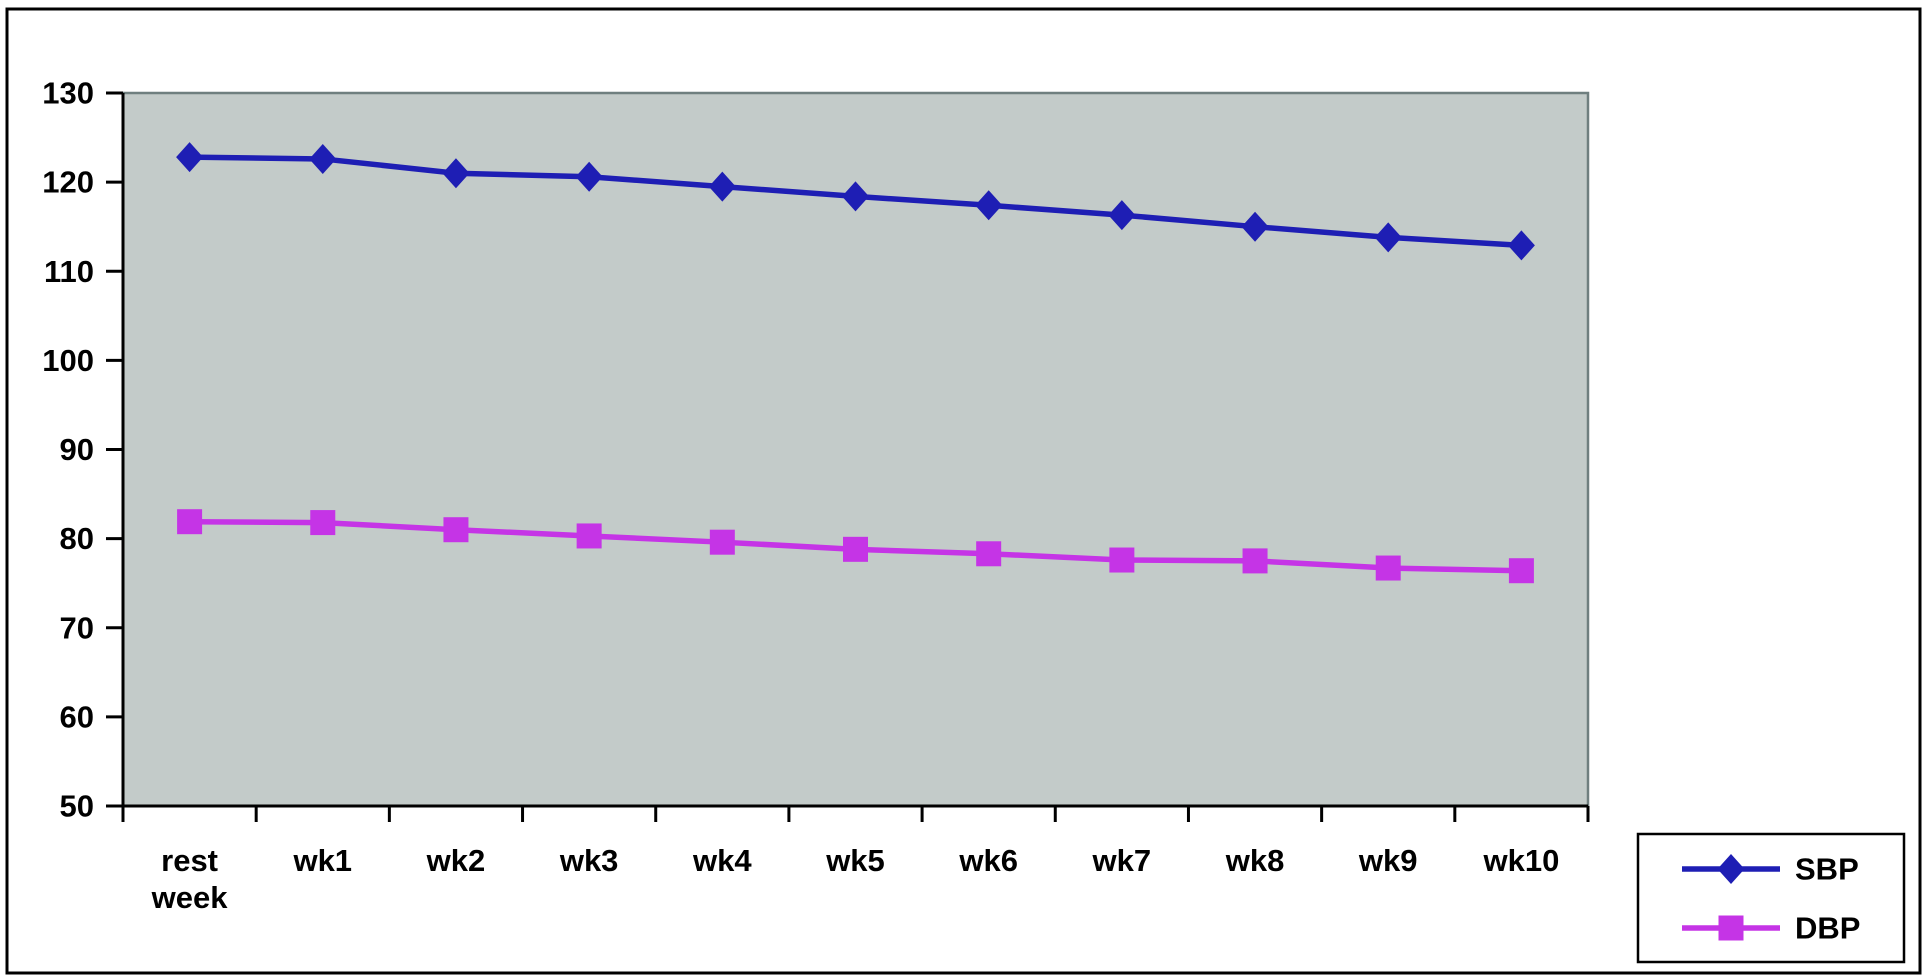 This screenshot has width=1928, height=977. I want to click on y-tick-label: 100, so click(68, 360).